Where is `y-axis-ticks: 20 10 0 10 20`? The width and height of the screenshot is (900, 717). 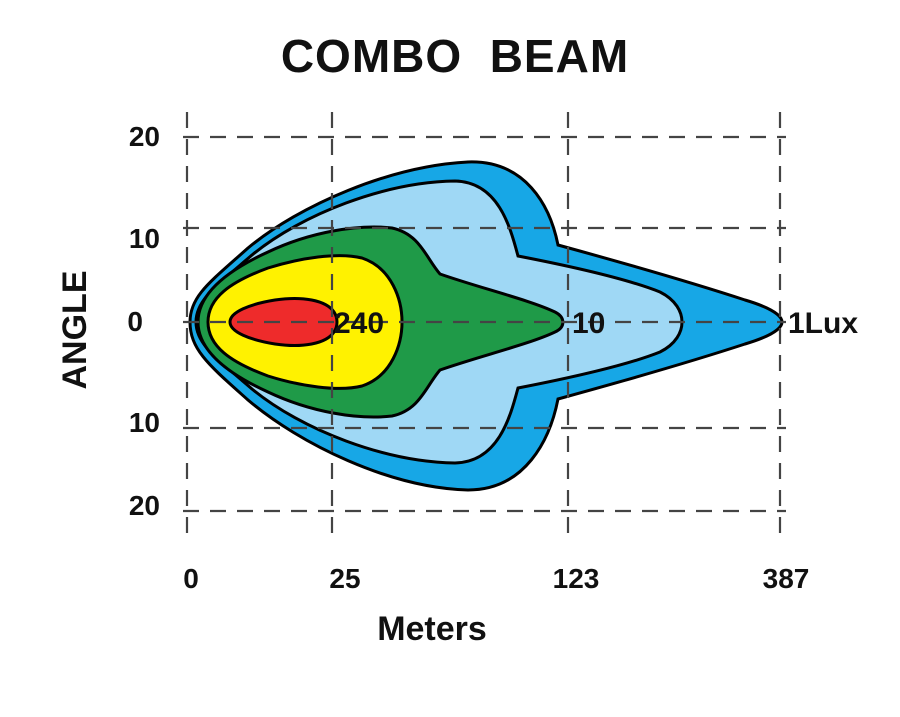
y-axis-ticks: 20 10 0 10 20 is located at coordinates (143, 321).